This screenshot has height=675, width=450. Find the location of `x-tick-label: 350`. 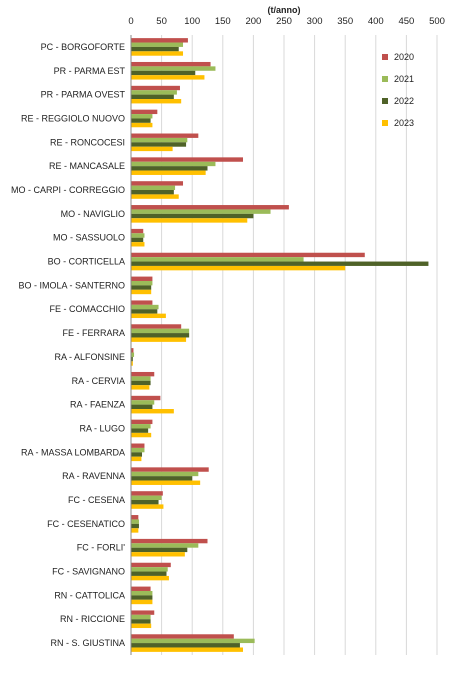

x-tick-label: 350 is located at coordinates (345, 21).